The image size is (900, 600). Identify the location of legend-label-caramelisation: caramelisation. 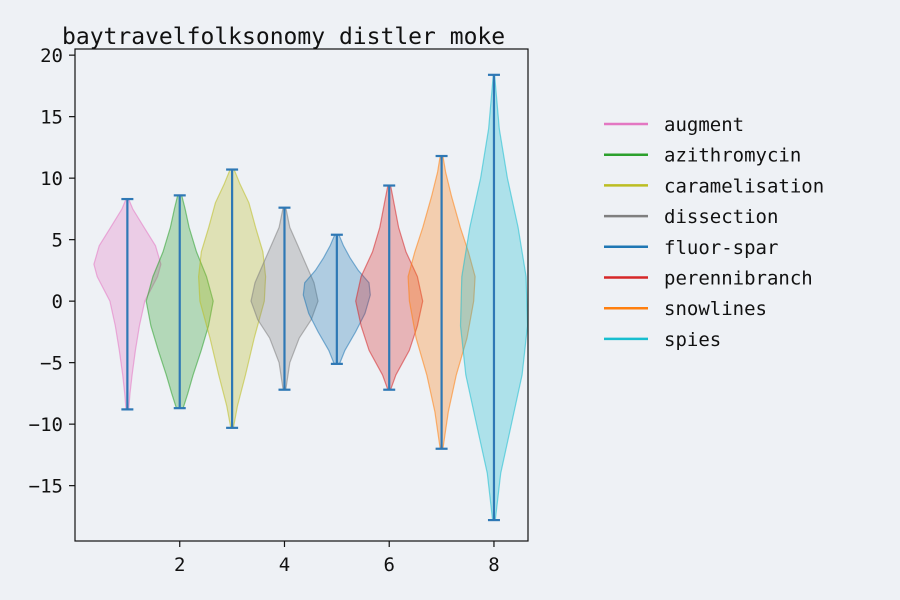
(744, 186).